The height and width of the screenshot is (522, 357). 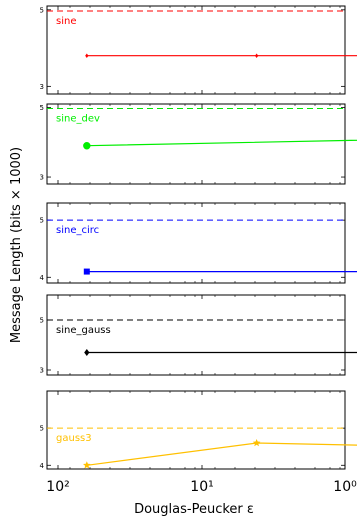 What do you see at coordinates (77, 230) in the screenshot?
I see `series-label: sine_circ` at bounding box center [77, 230].